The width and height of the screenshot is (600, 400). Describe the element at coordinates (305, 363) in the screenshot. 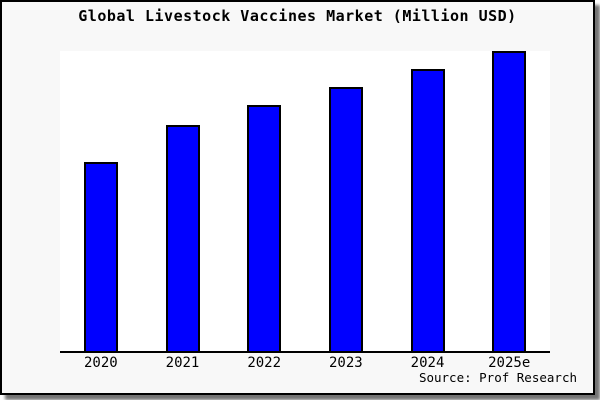

I see `x-axis-labels: 2020 2021 2022 2023 2024 2025e` at that location.